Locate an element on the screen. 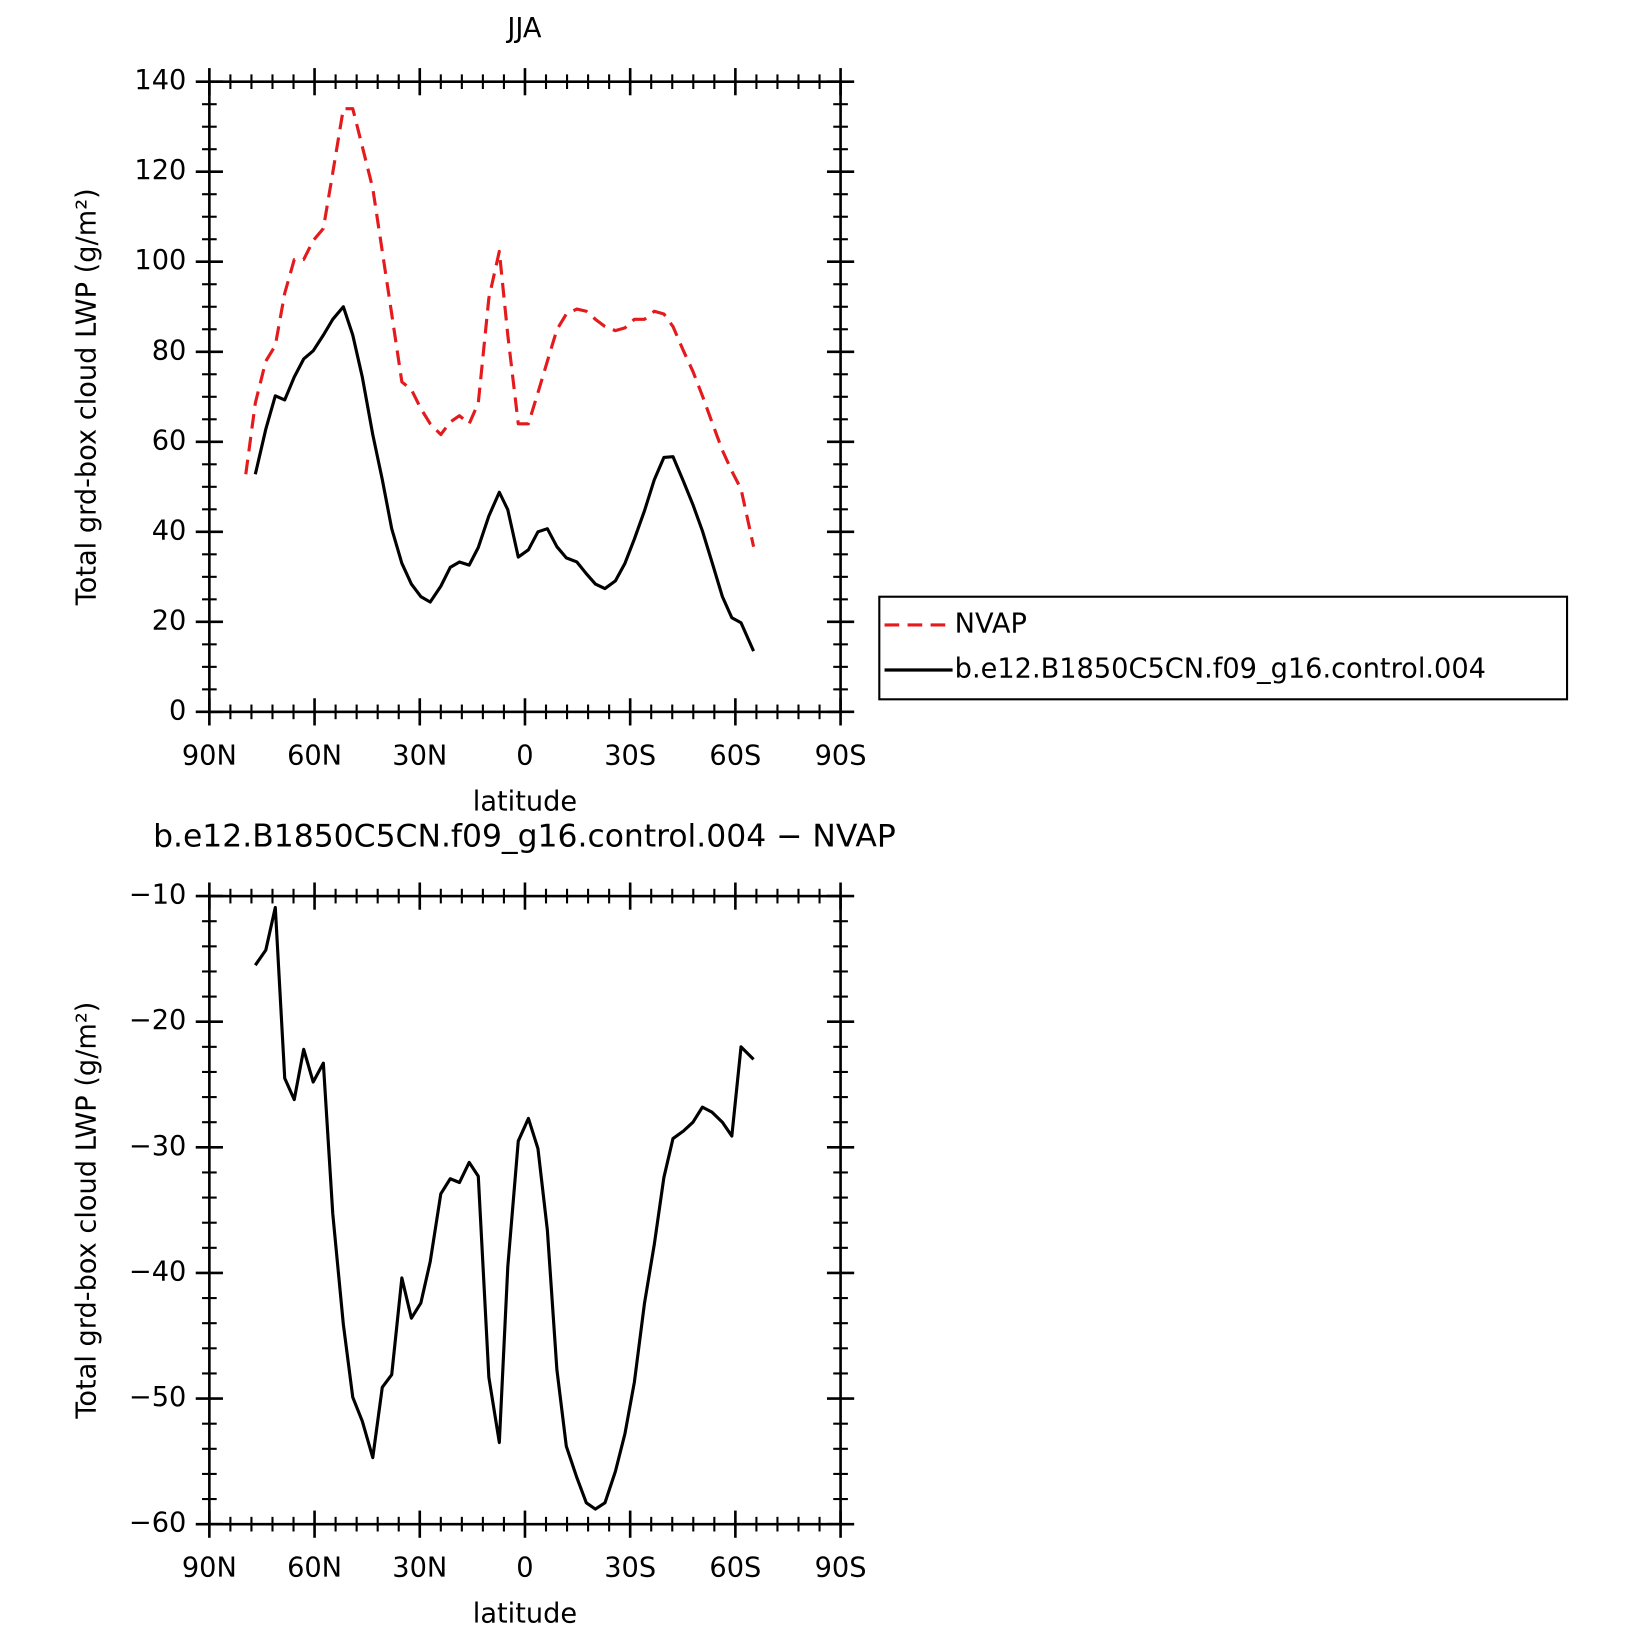  y-tick-label: −60 is located at coordinates (157, 1523).